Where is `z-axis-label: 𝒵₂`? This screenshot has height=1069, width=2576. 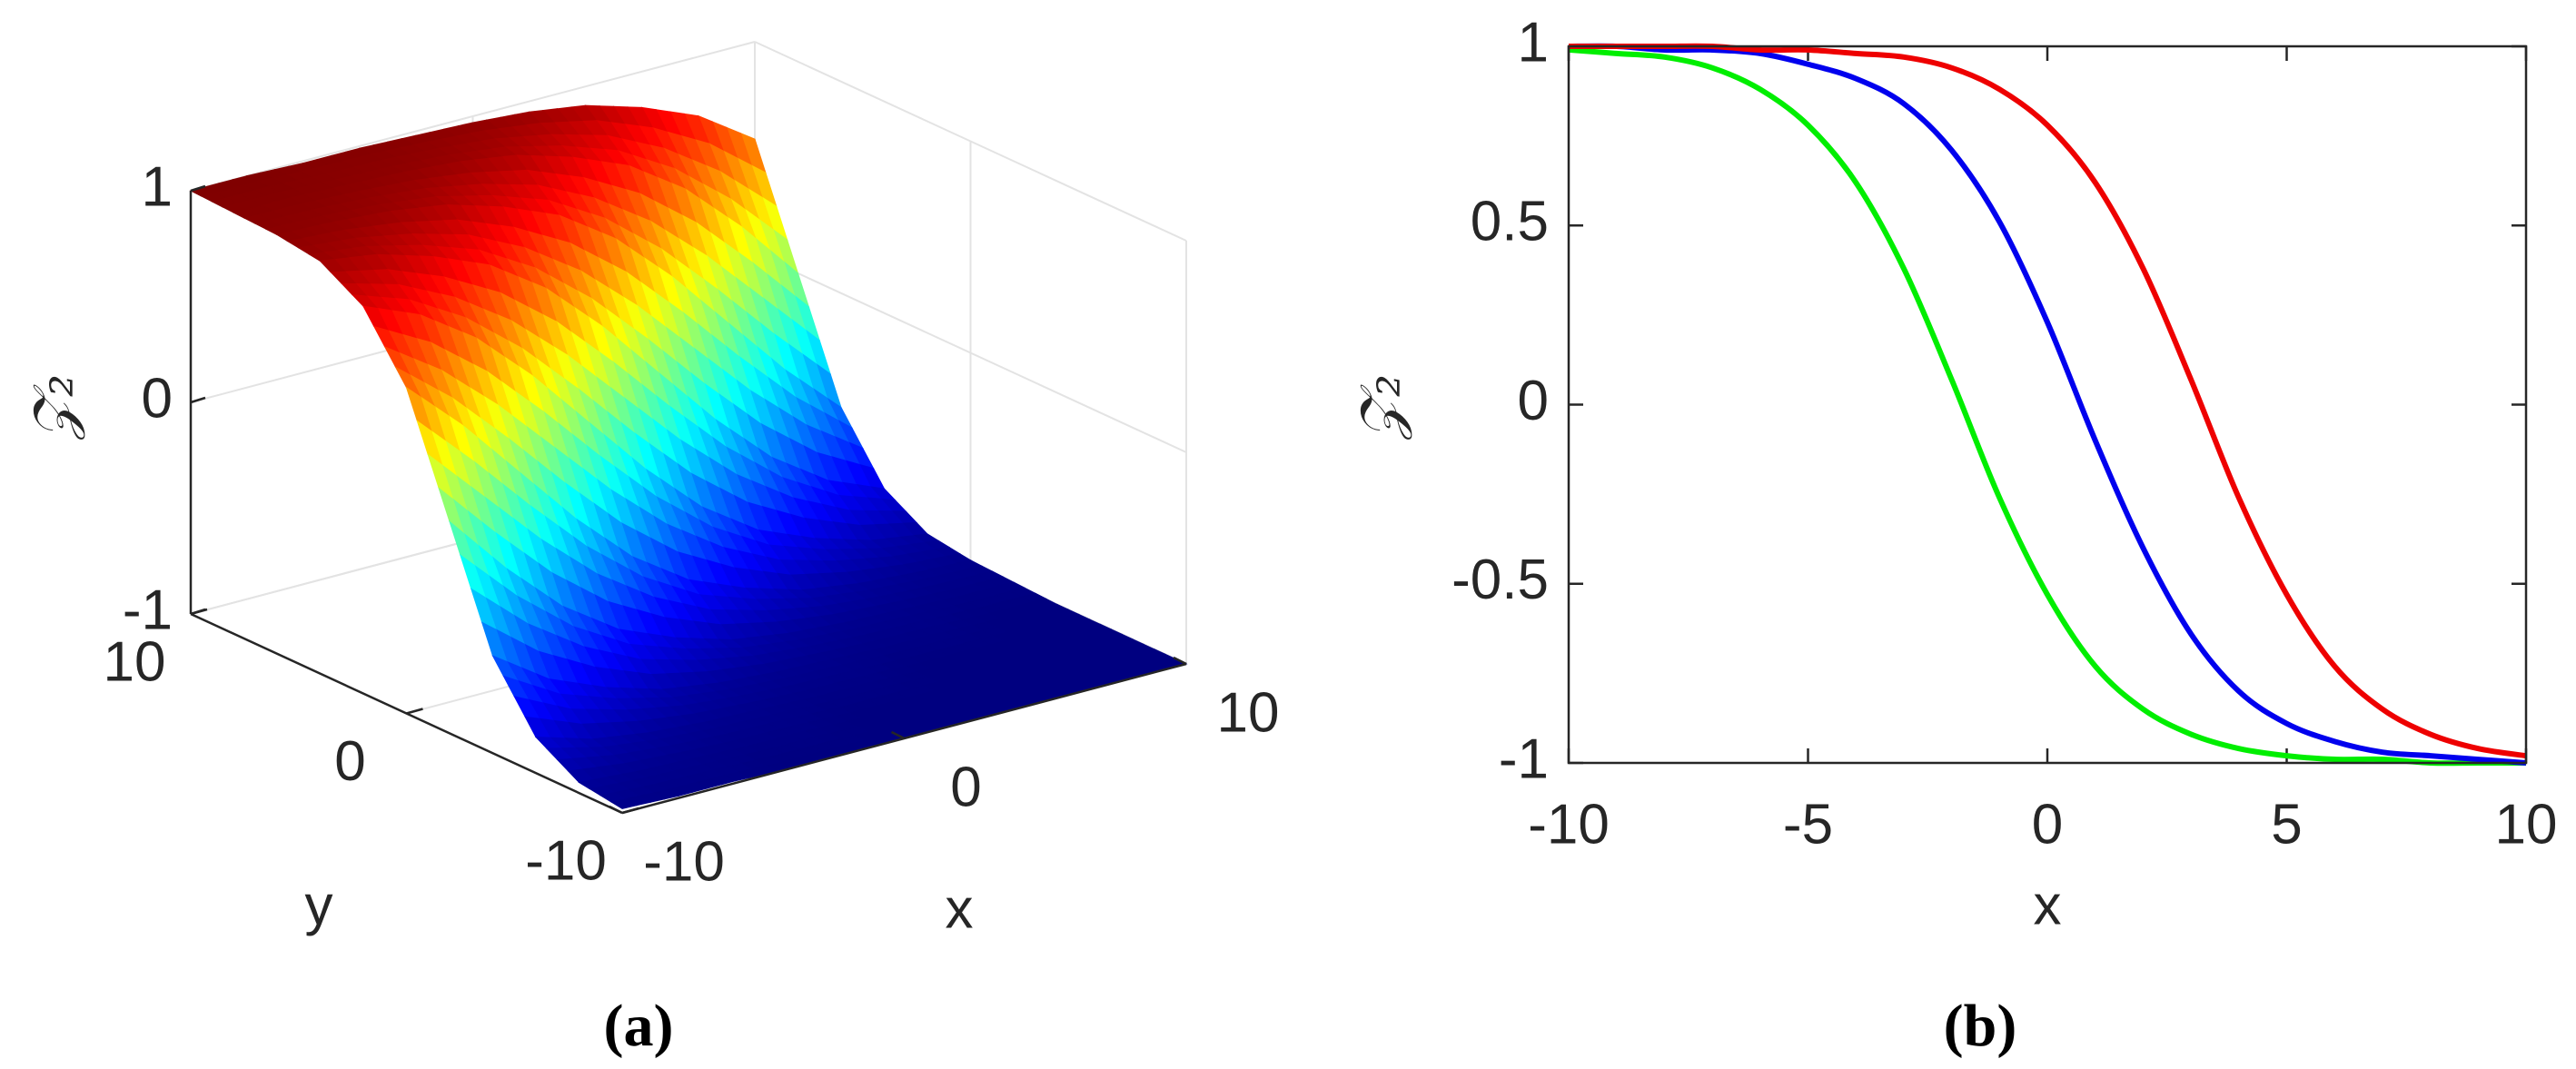 z-axis-label: 𝒵₂ is located at coordinates (53, 407).